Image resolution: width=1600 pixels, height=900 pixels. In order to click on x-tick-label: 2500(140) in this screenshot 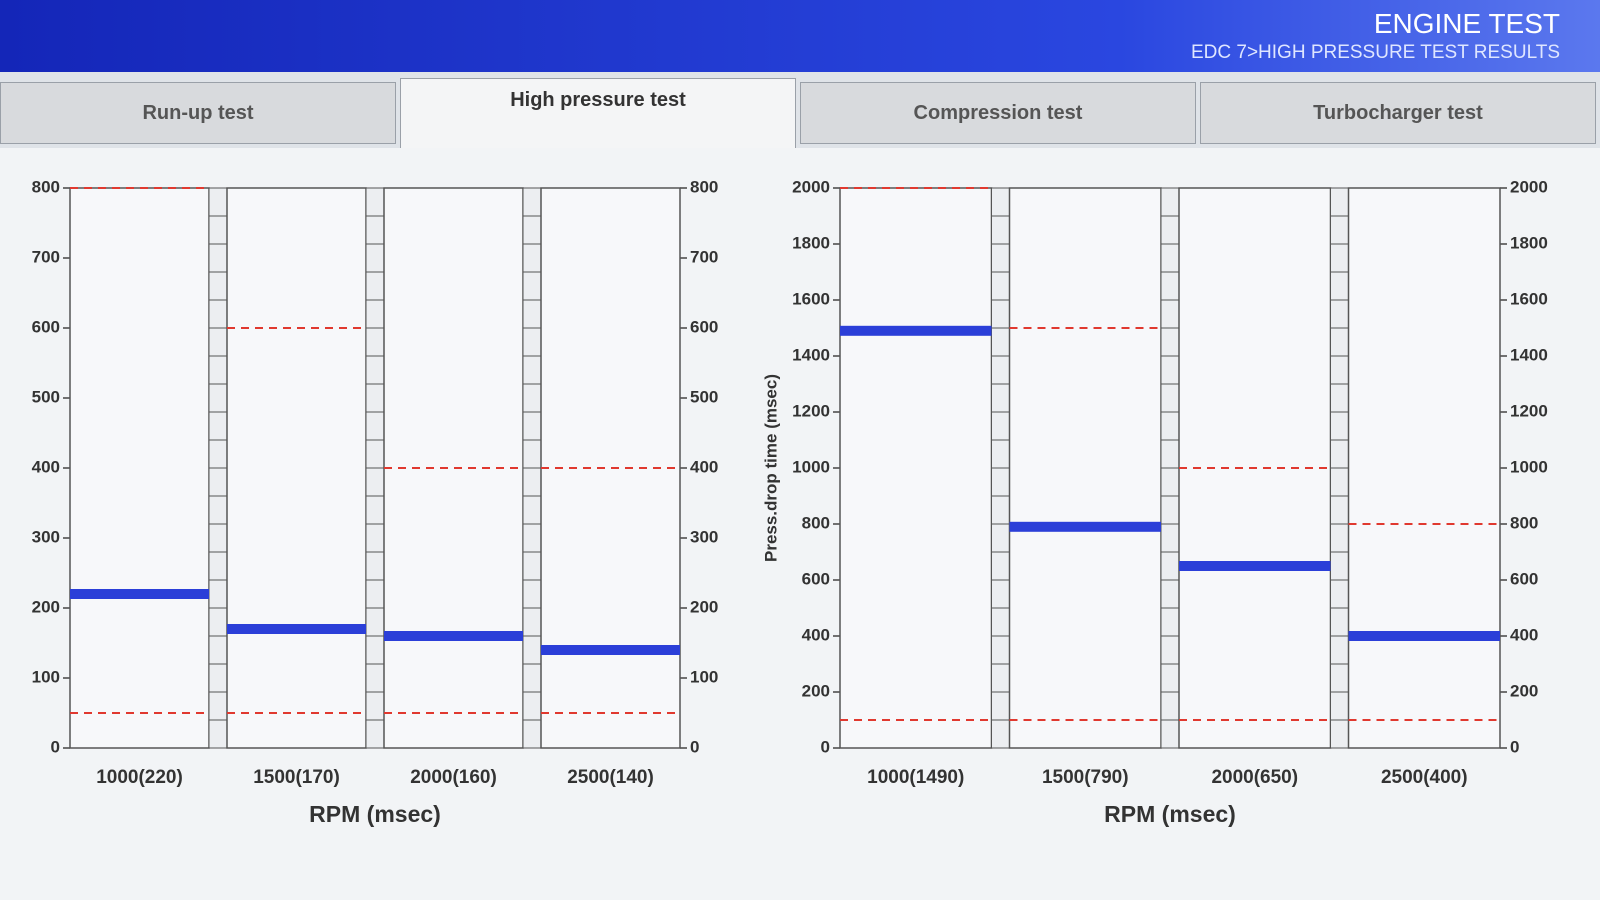, I will do `click(610, 777)`.